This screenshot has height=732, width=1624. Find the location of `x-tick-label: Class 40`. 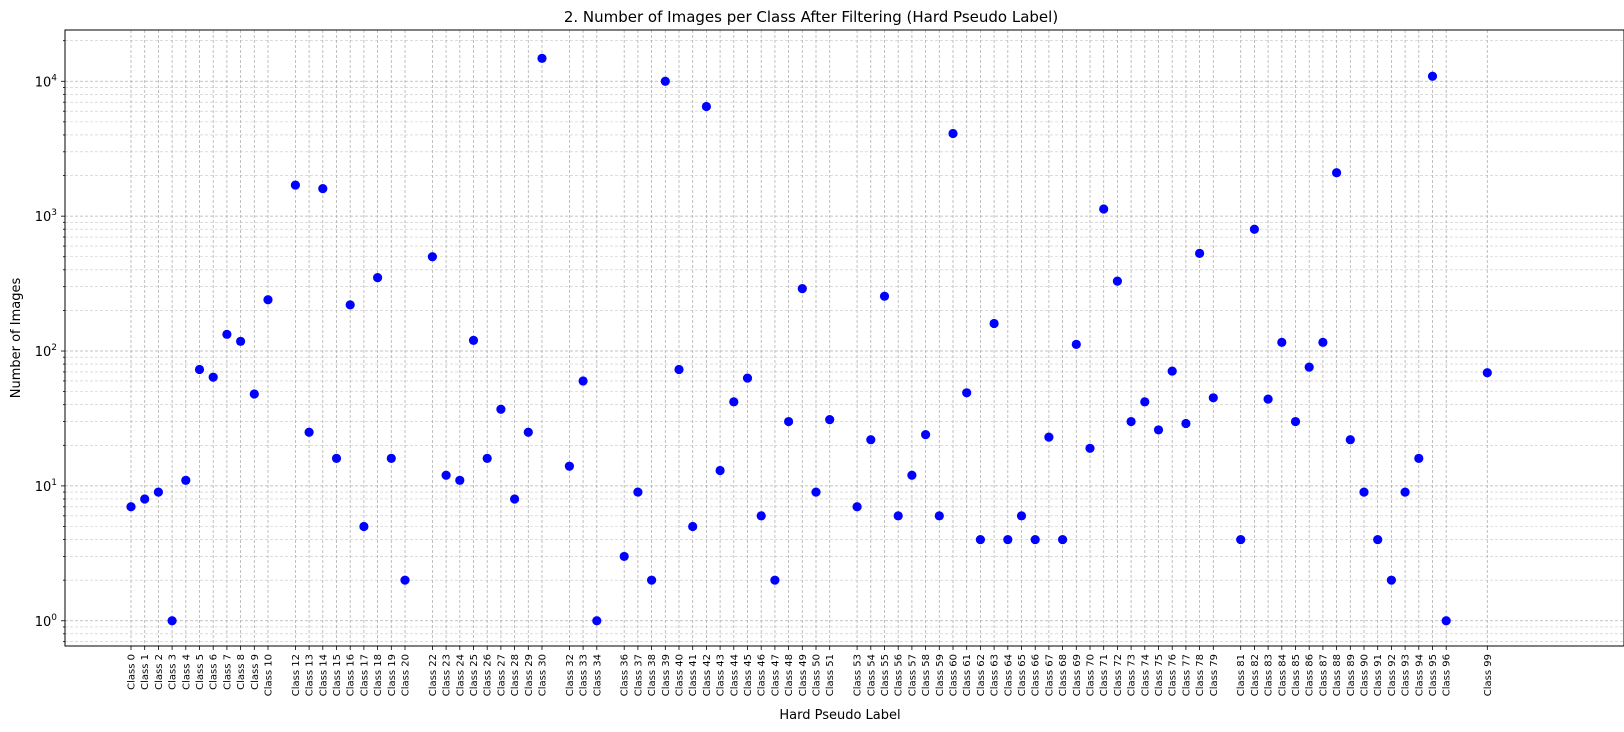

x-tick-label: Class 40 is located at coordinates (680, 675).